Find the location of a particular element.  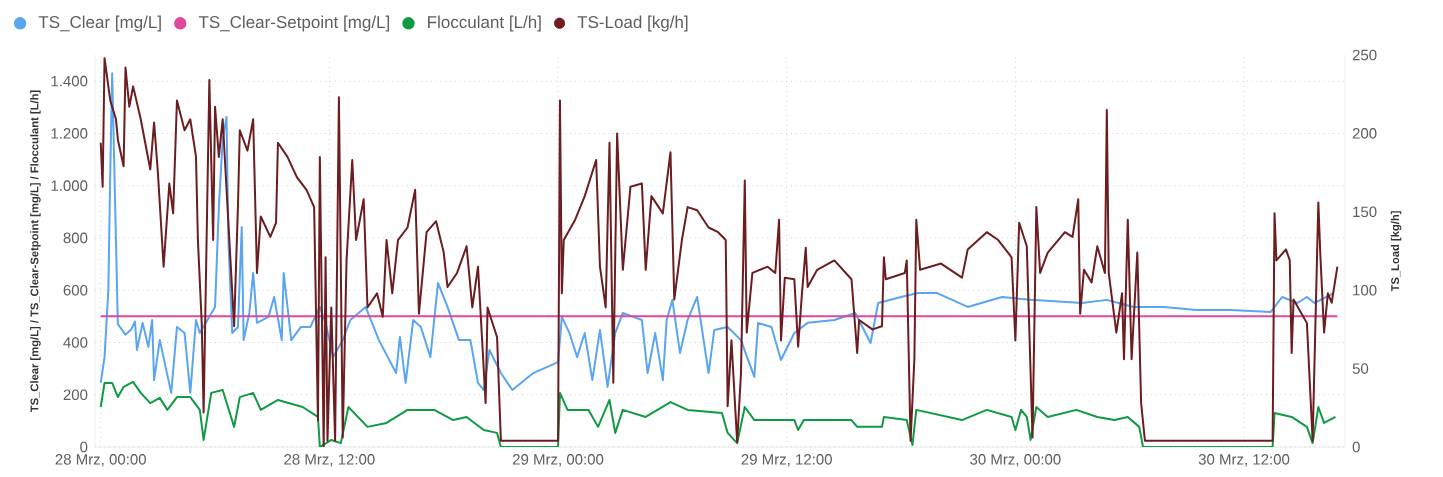

y-tick-label: 800 is located at coordinates (75, 238).